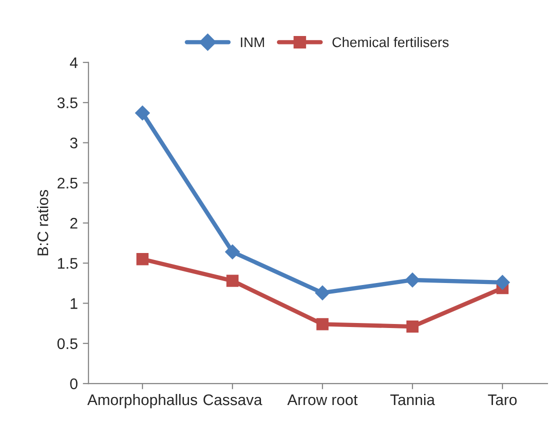 This screenshot has height=446, width=553. What do you see at coordinates (67, 344) in the screenshot?
I see `y-tick-label: 0.5` at bounding box center [67, 344].